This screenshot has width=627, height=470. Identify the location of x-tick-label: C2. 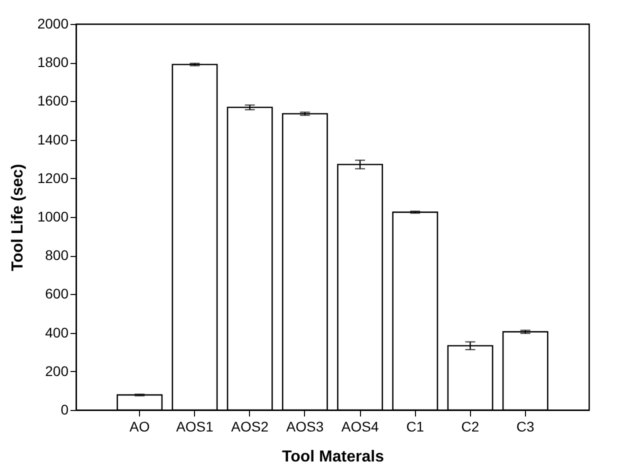
(470, 426).